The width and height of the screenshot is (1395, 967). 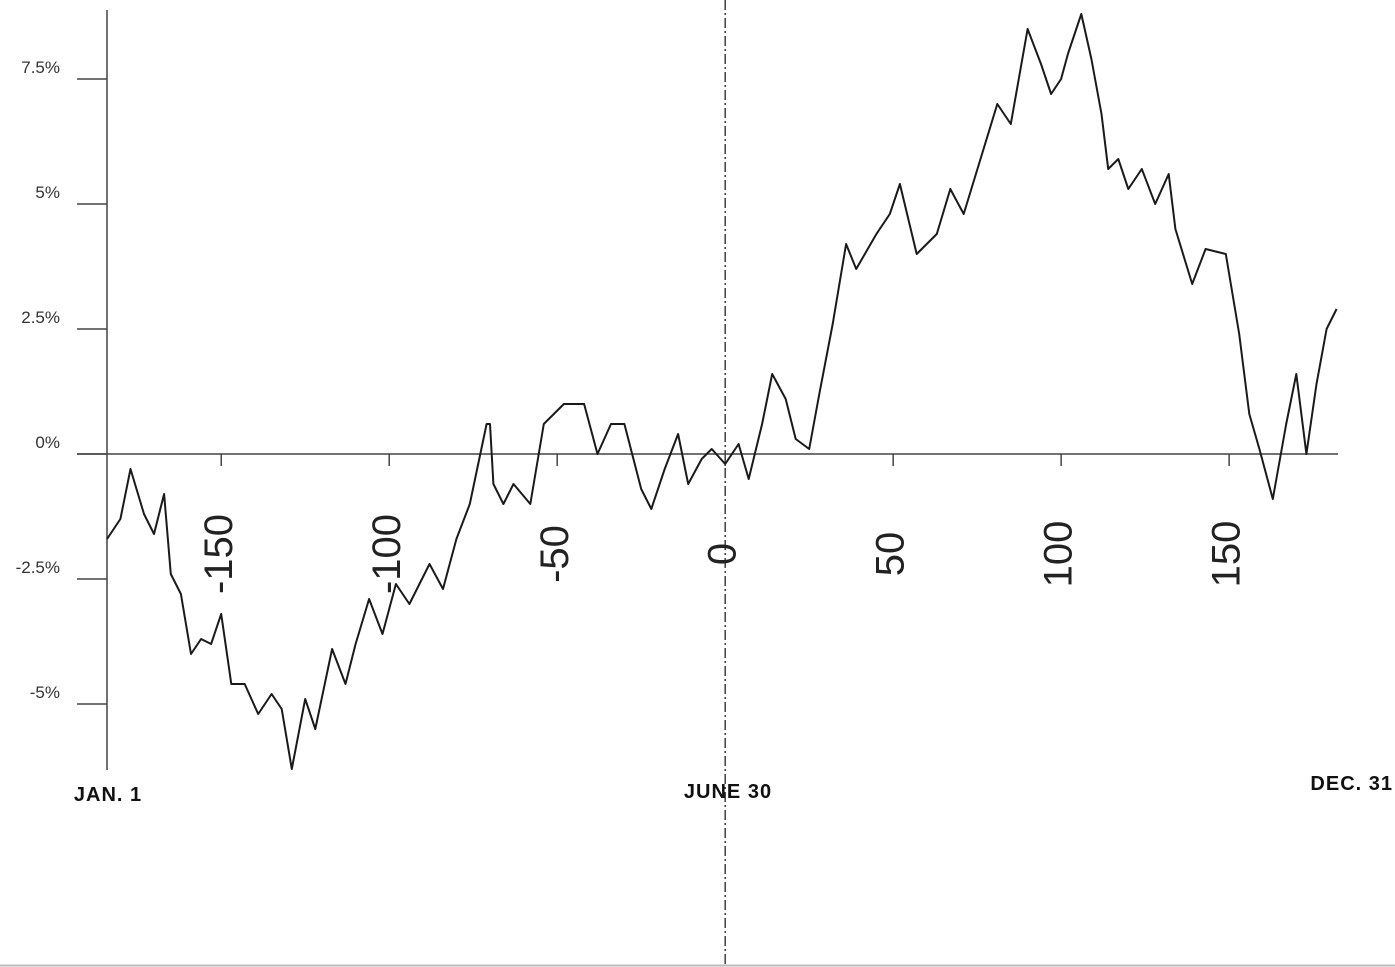 What do you see at coordinates (387, 554) in the screenshot?
I see `x-tick-label: -100` at bounding box center [387, 554].